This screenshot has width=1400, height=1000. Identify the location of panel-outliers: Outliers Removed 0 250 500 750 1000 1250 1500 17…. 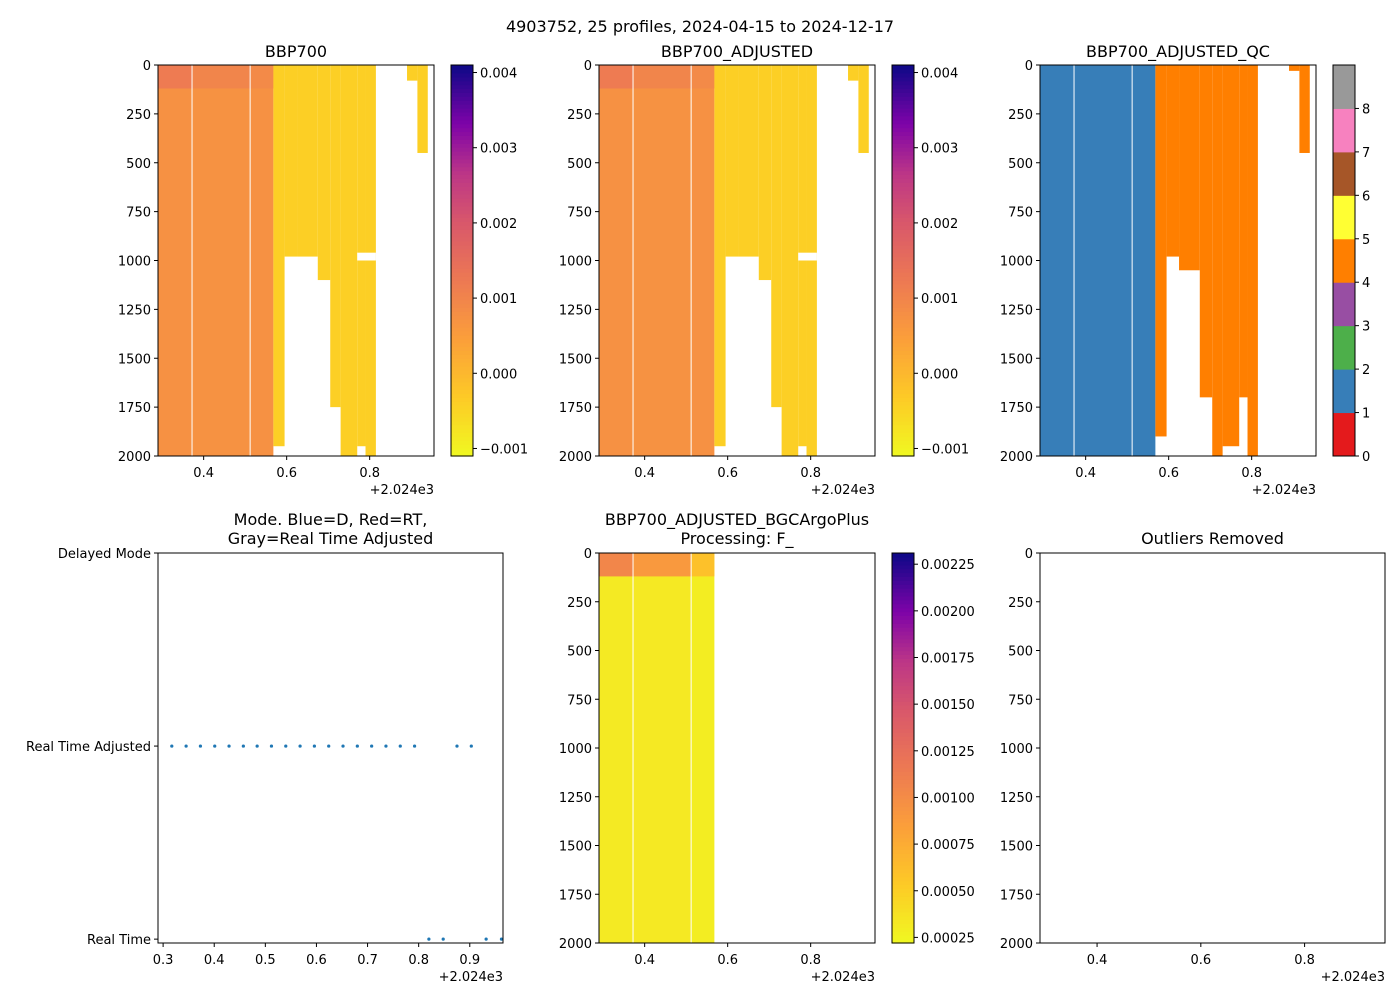
(1193, 757).